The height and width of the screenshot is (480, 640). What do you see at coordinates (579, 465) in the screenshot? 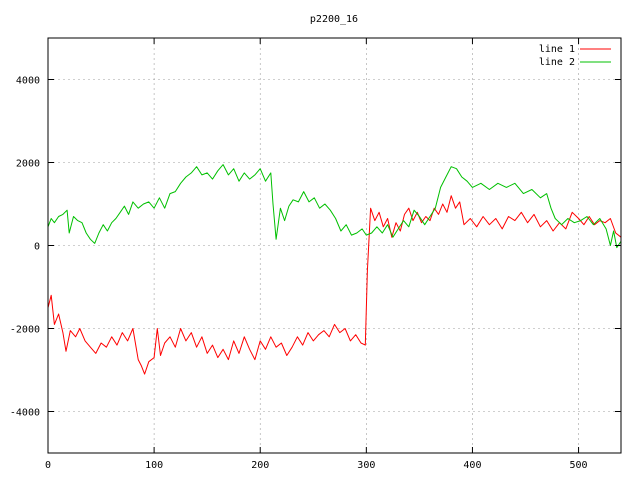
I see `x-tick-label: 500` at bounding box center [579, 465].